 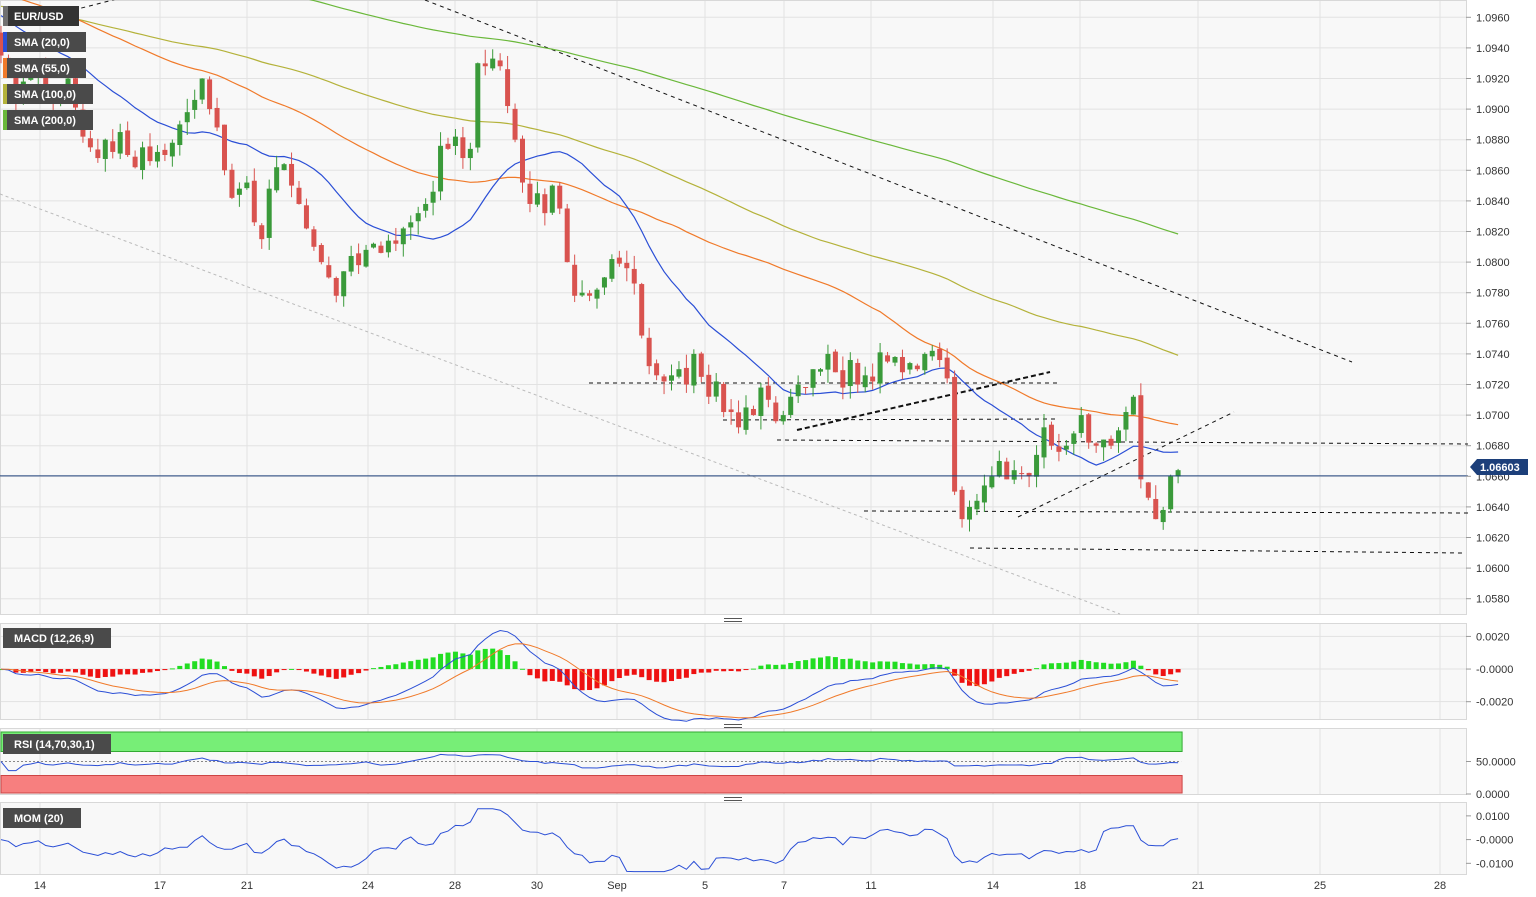 I want to click on legend-symbol: EUR/USD, so click(x=41, y=16).